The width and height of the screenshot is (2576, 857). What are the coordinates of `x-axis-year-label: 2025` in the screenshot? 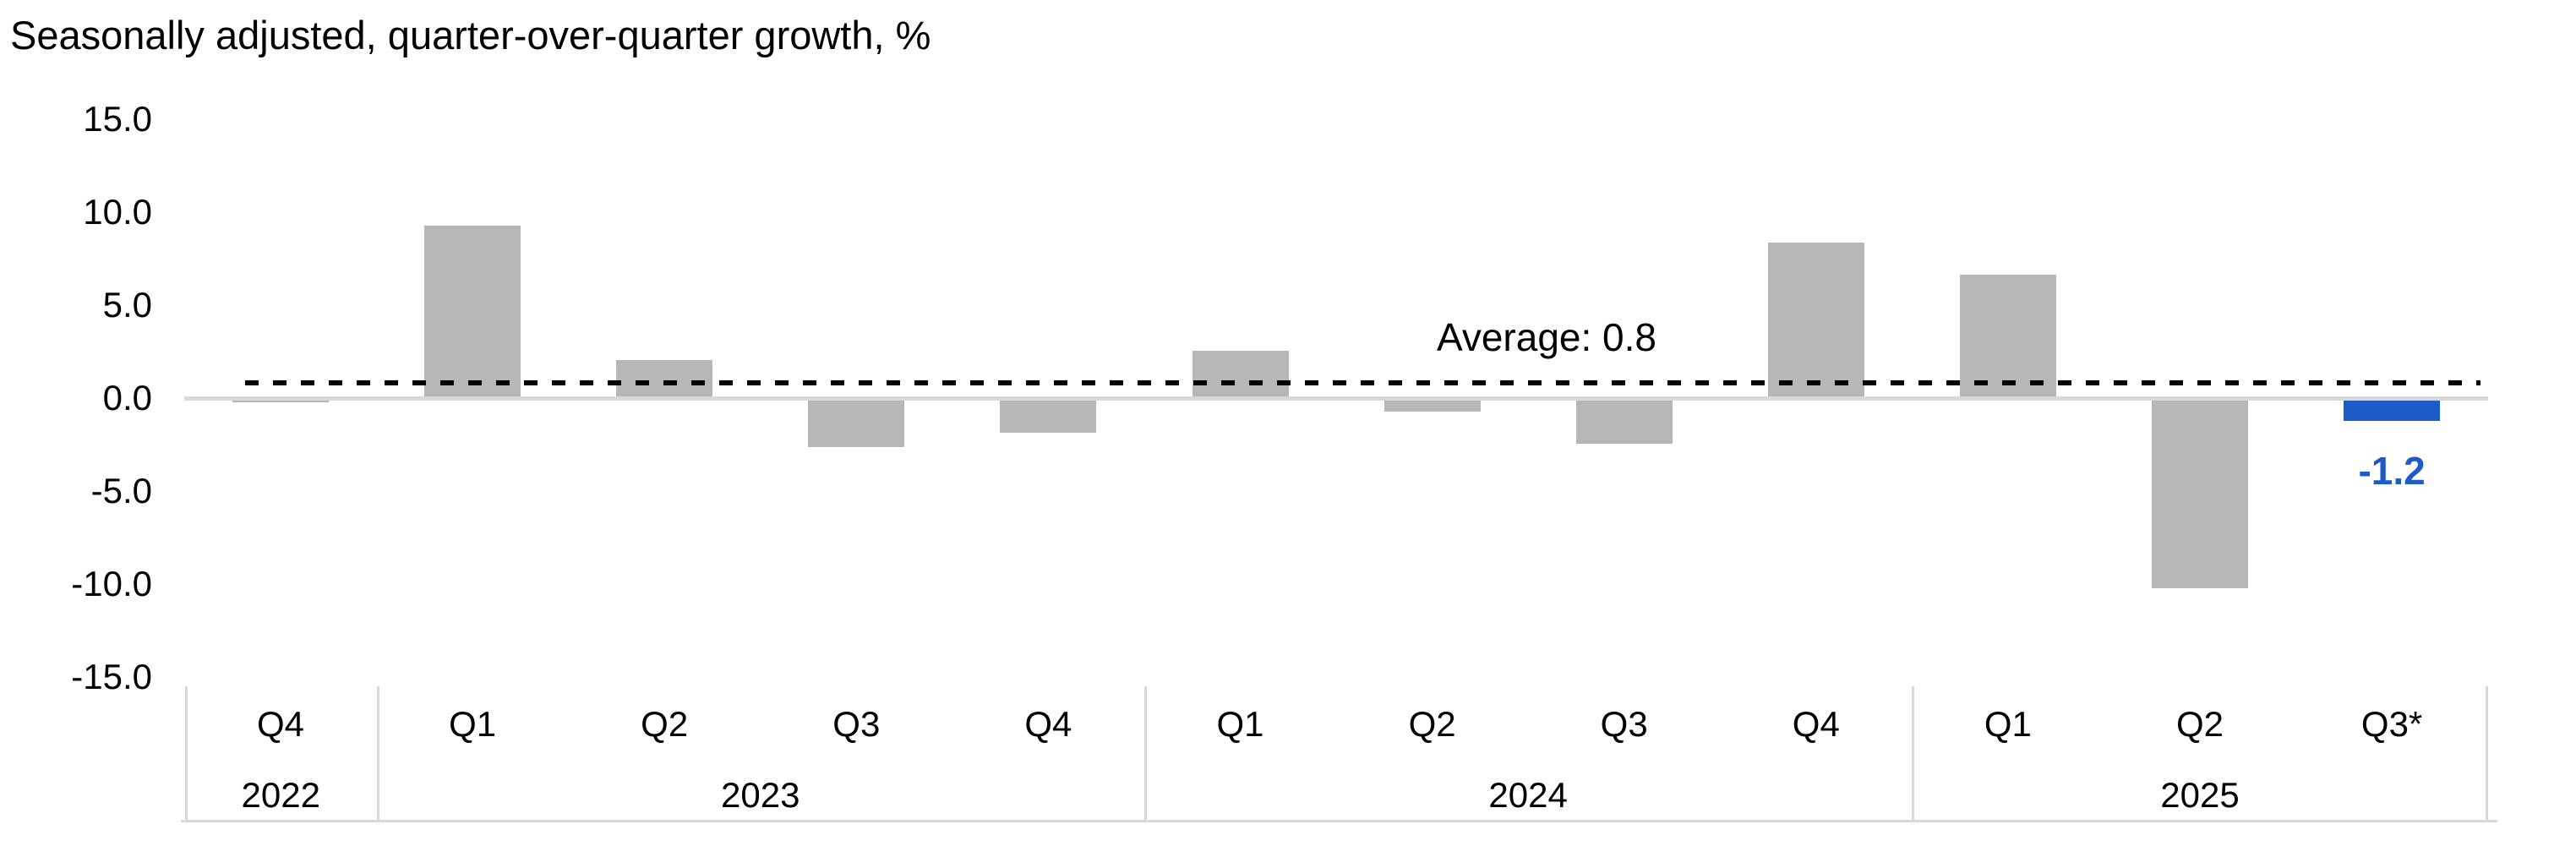 It's located at (2200, 795).